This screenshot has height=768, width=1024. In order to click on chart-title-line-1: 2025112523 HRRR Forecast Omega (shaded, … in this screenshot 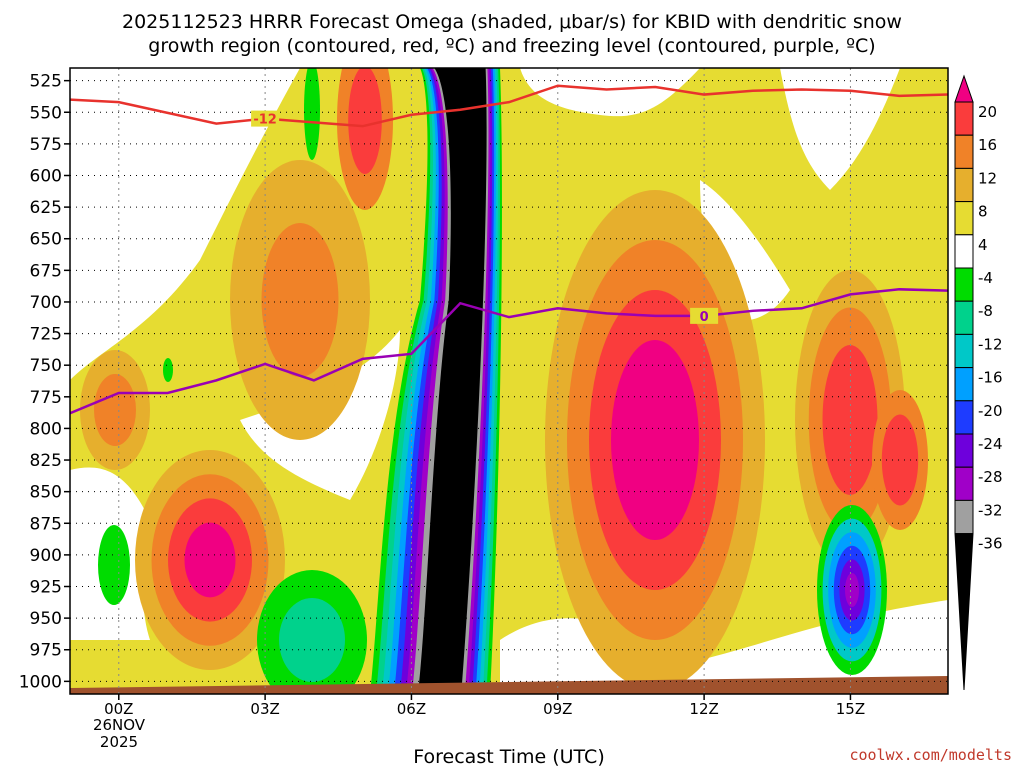, I will do `click(512, 22)`.